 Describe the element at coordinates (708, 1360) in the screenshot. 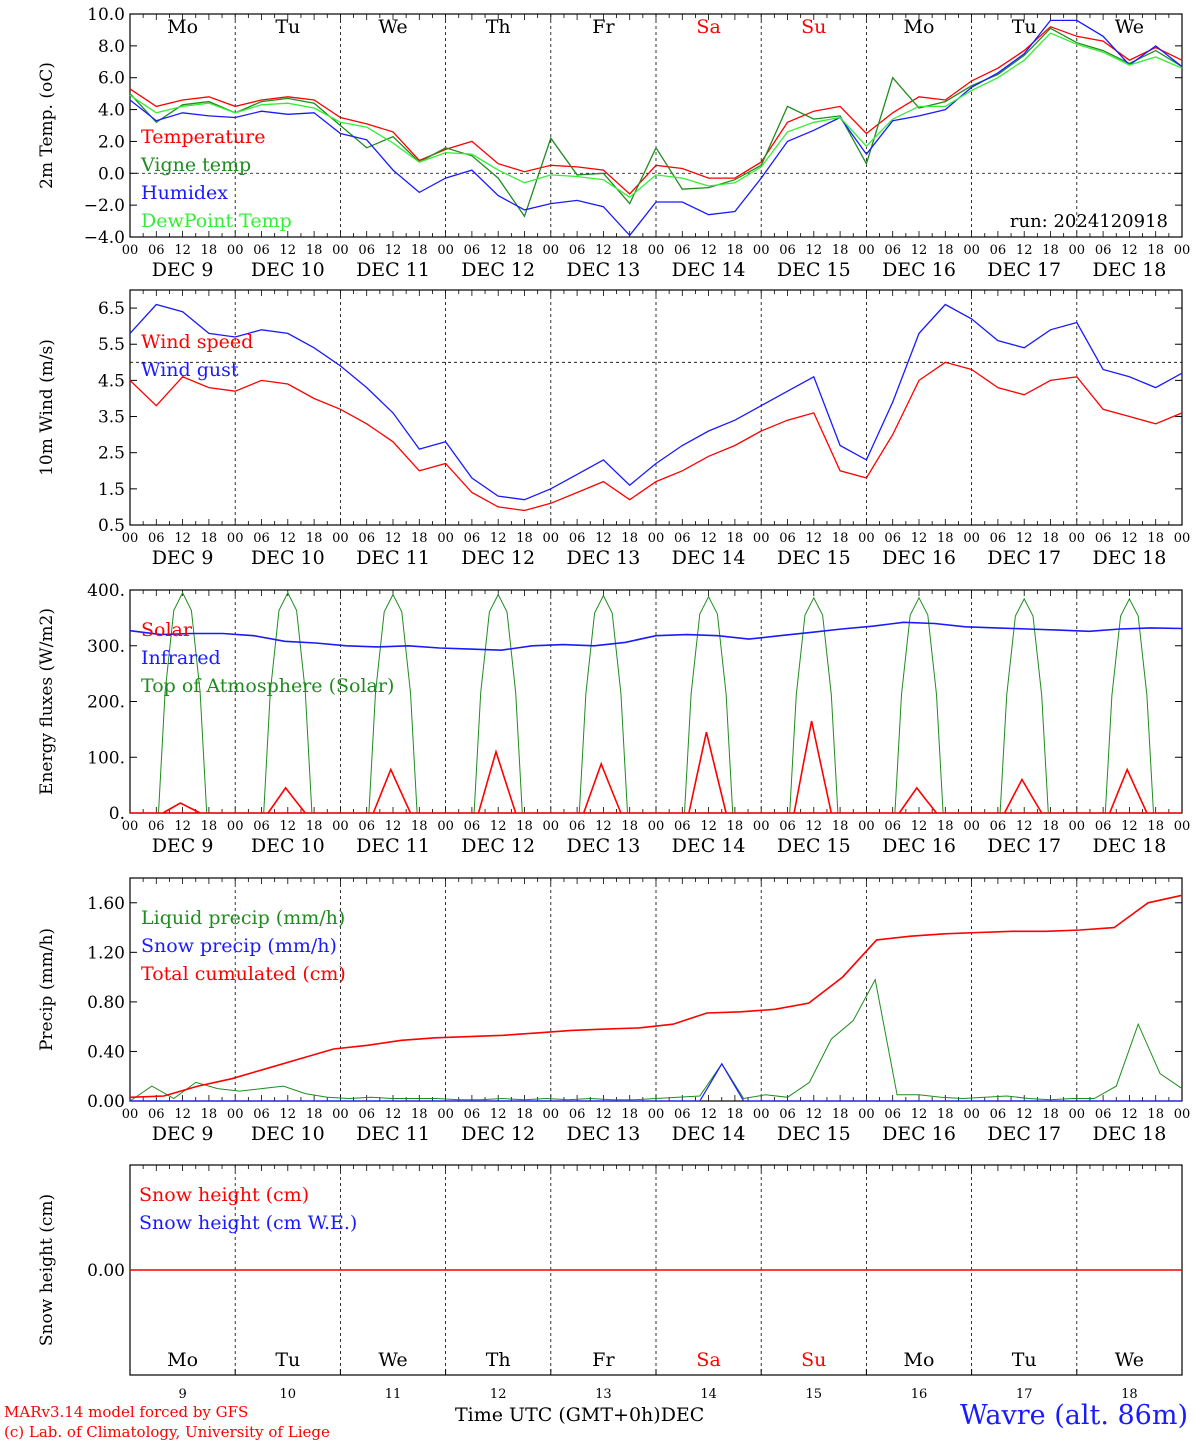

I see `weekday-label: Sa` at that location.